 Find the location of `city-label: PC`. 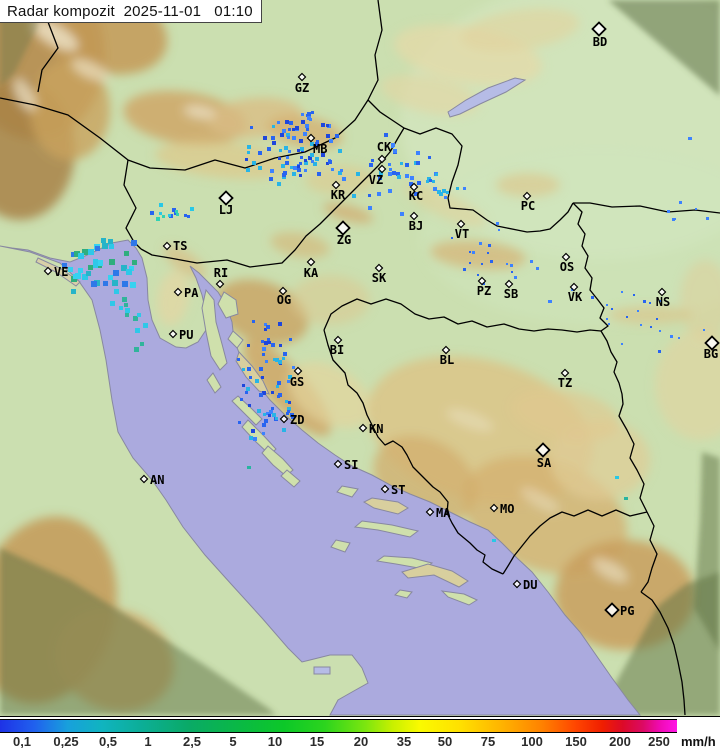

city-label: PC is located at coordinates (528, 206).